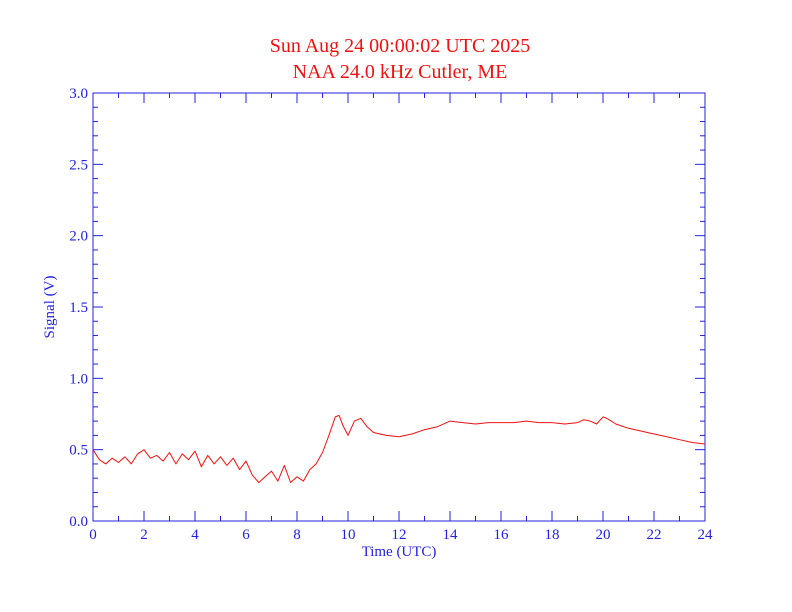  What do you see at coordinates (144, 535) in the screenshot?
I see `x-tick-label: 2` at bounding box center [144, 535].